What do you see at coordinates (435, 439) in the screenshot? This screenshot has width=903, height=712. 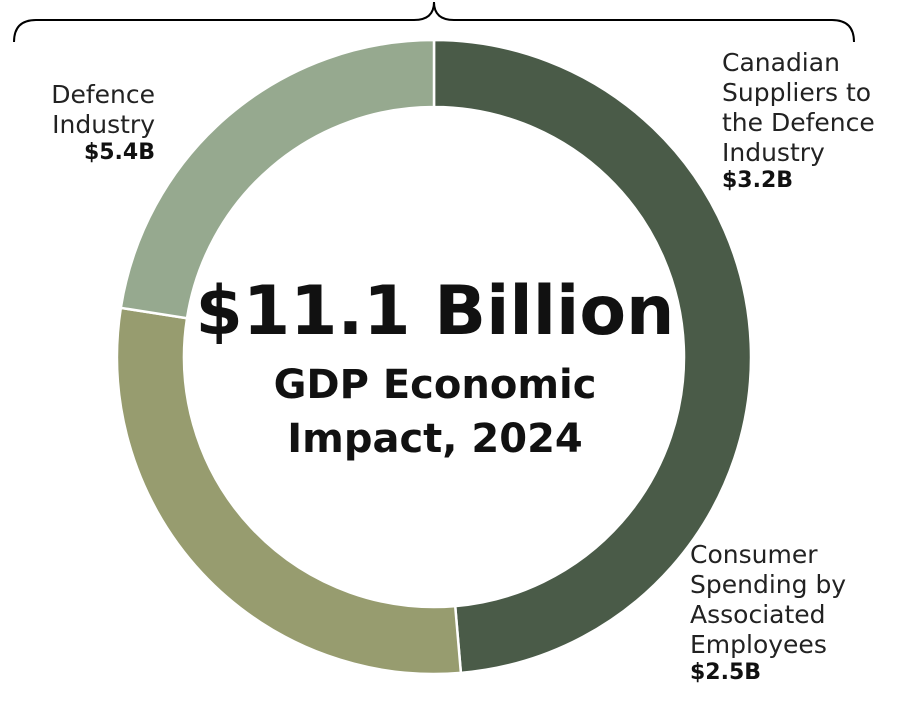 I see `center-subtitle-line2: Impact, 2024` at bounding box center [435, 439].